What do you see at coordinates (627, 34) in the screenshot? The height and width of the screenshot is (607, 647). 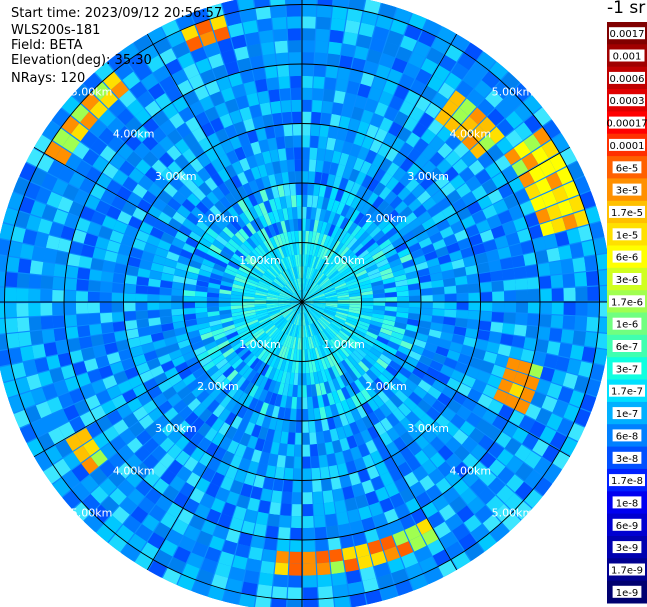 I see `colorbar-tick-label: 0.0017` at bounding box center [627, 34].